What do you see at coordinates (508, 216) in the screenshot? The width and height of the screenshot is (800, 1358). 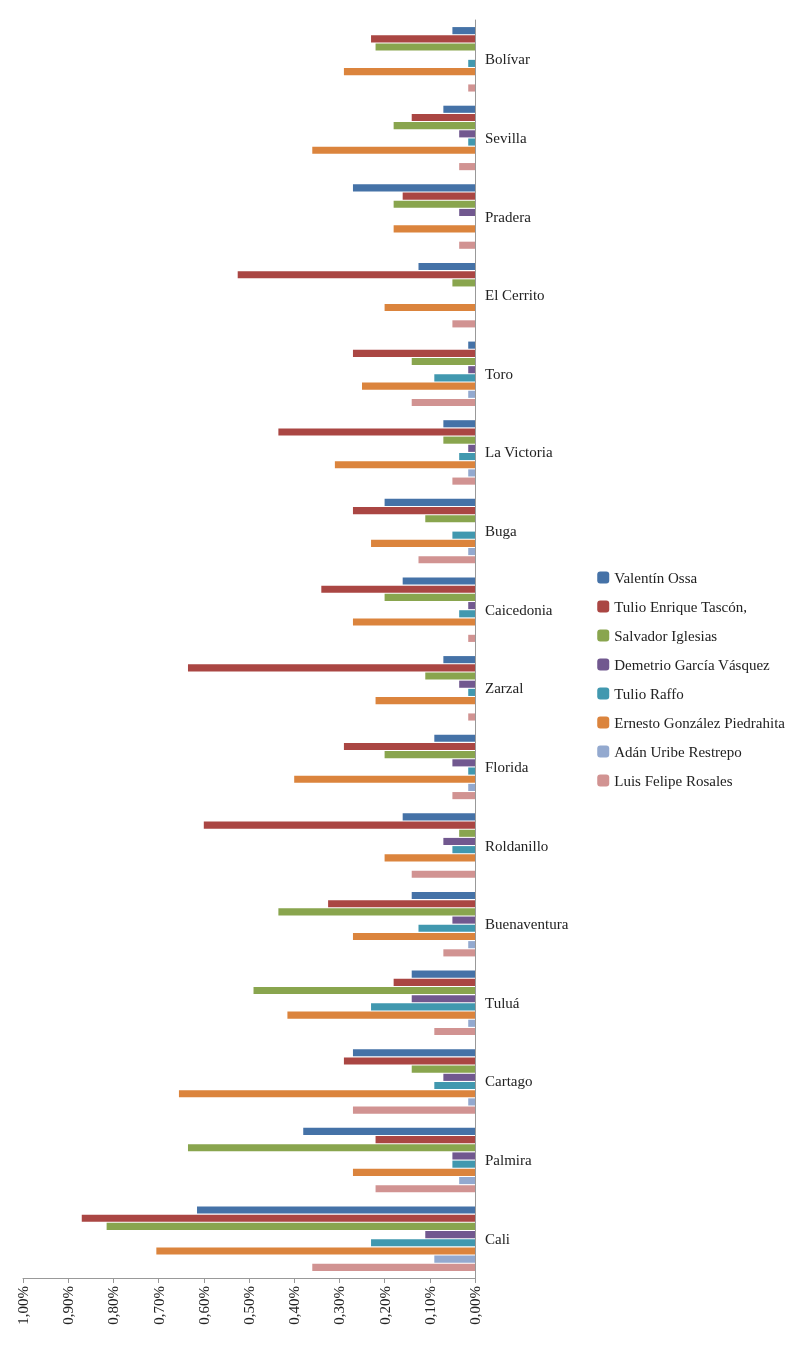 I see `y-tick-label: Pradera` at bounding box center [508, 216].